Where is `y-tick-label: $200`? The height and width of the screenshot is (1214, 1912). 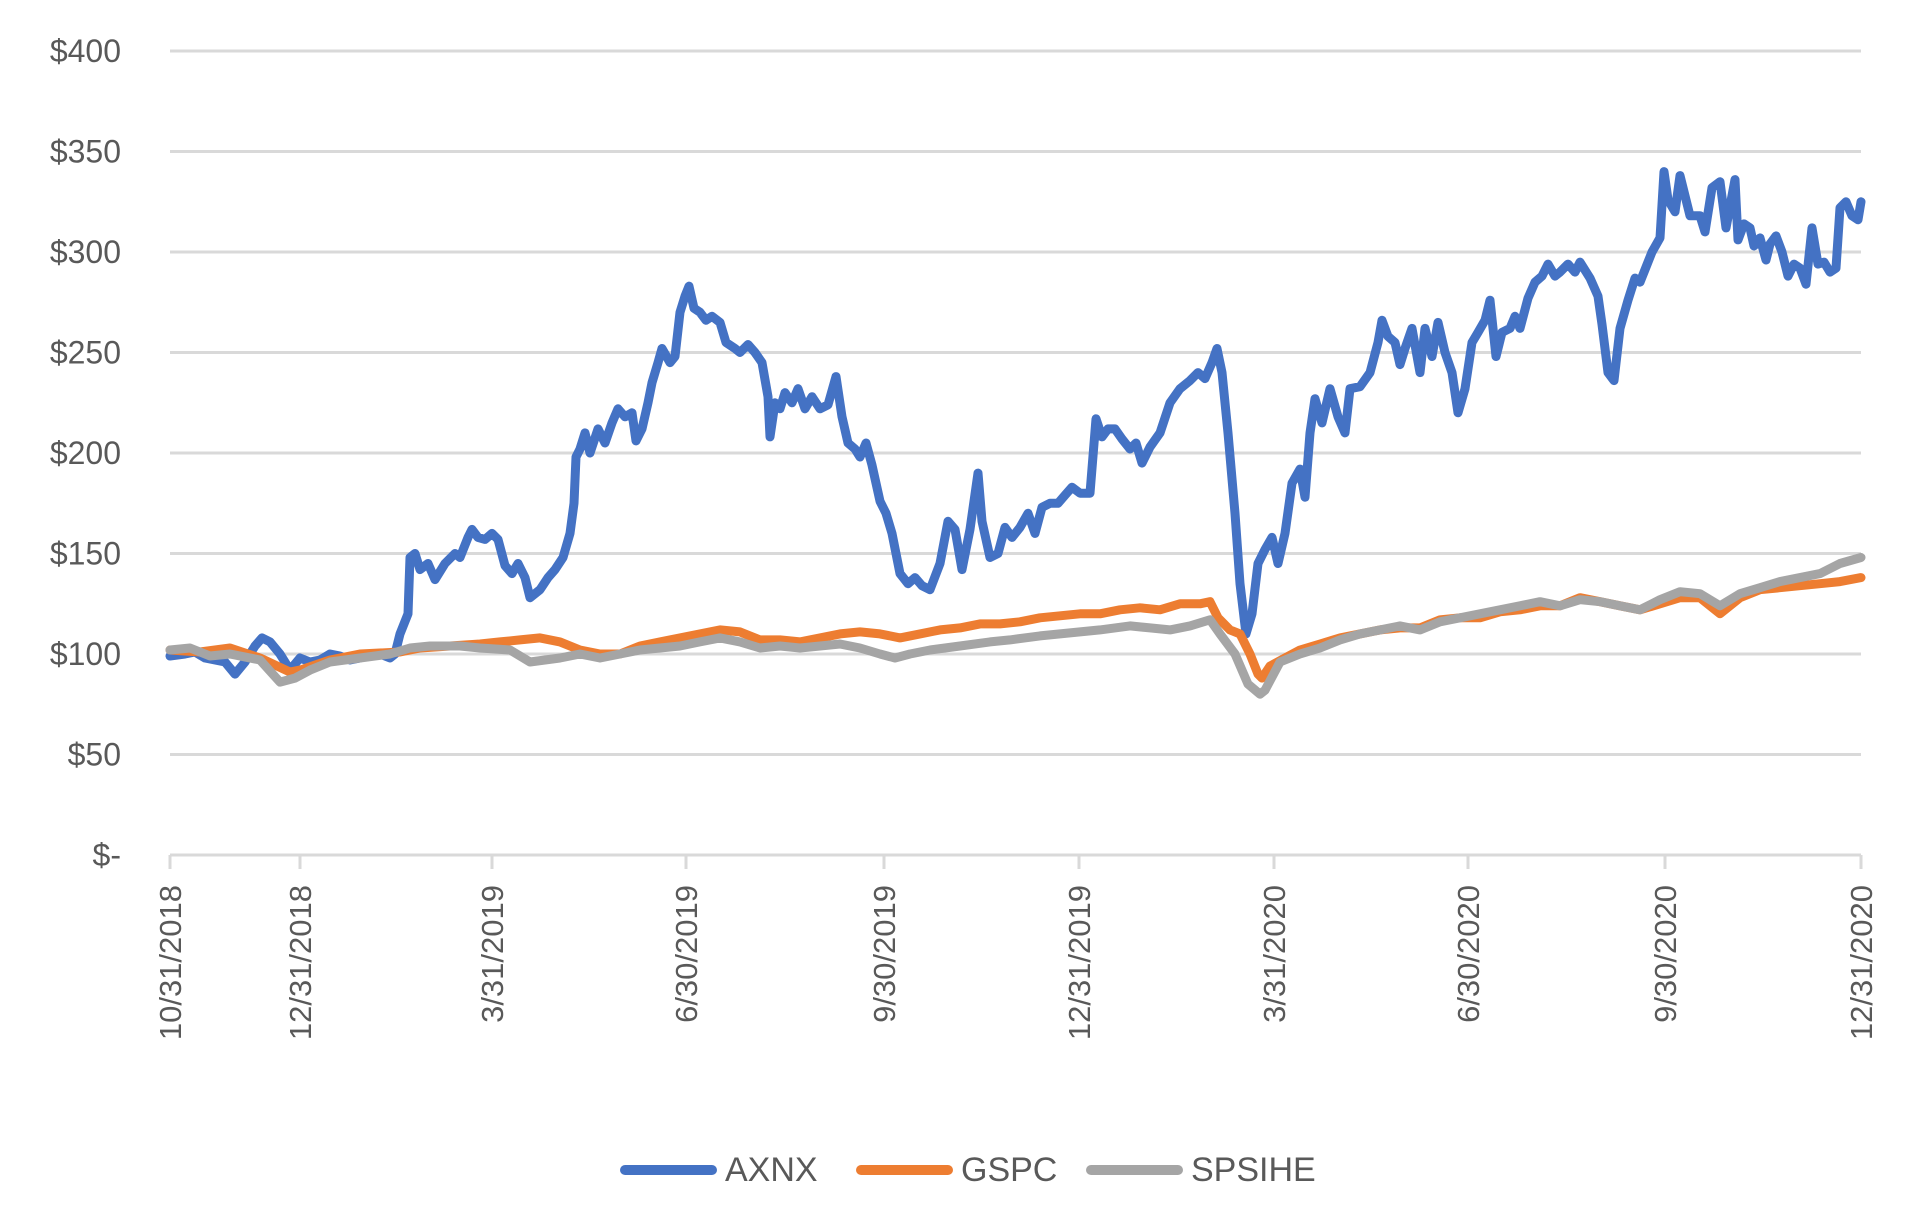
y-tick-label: $200 is located at coordinates (85, 453).